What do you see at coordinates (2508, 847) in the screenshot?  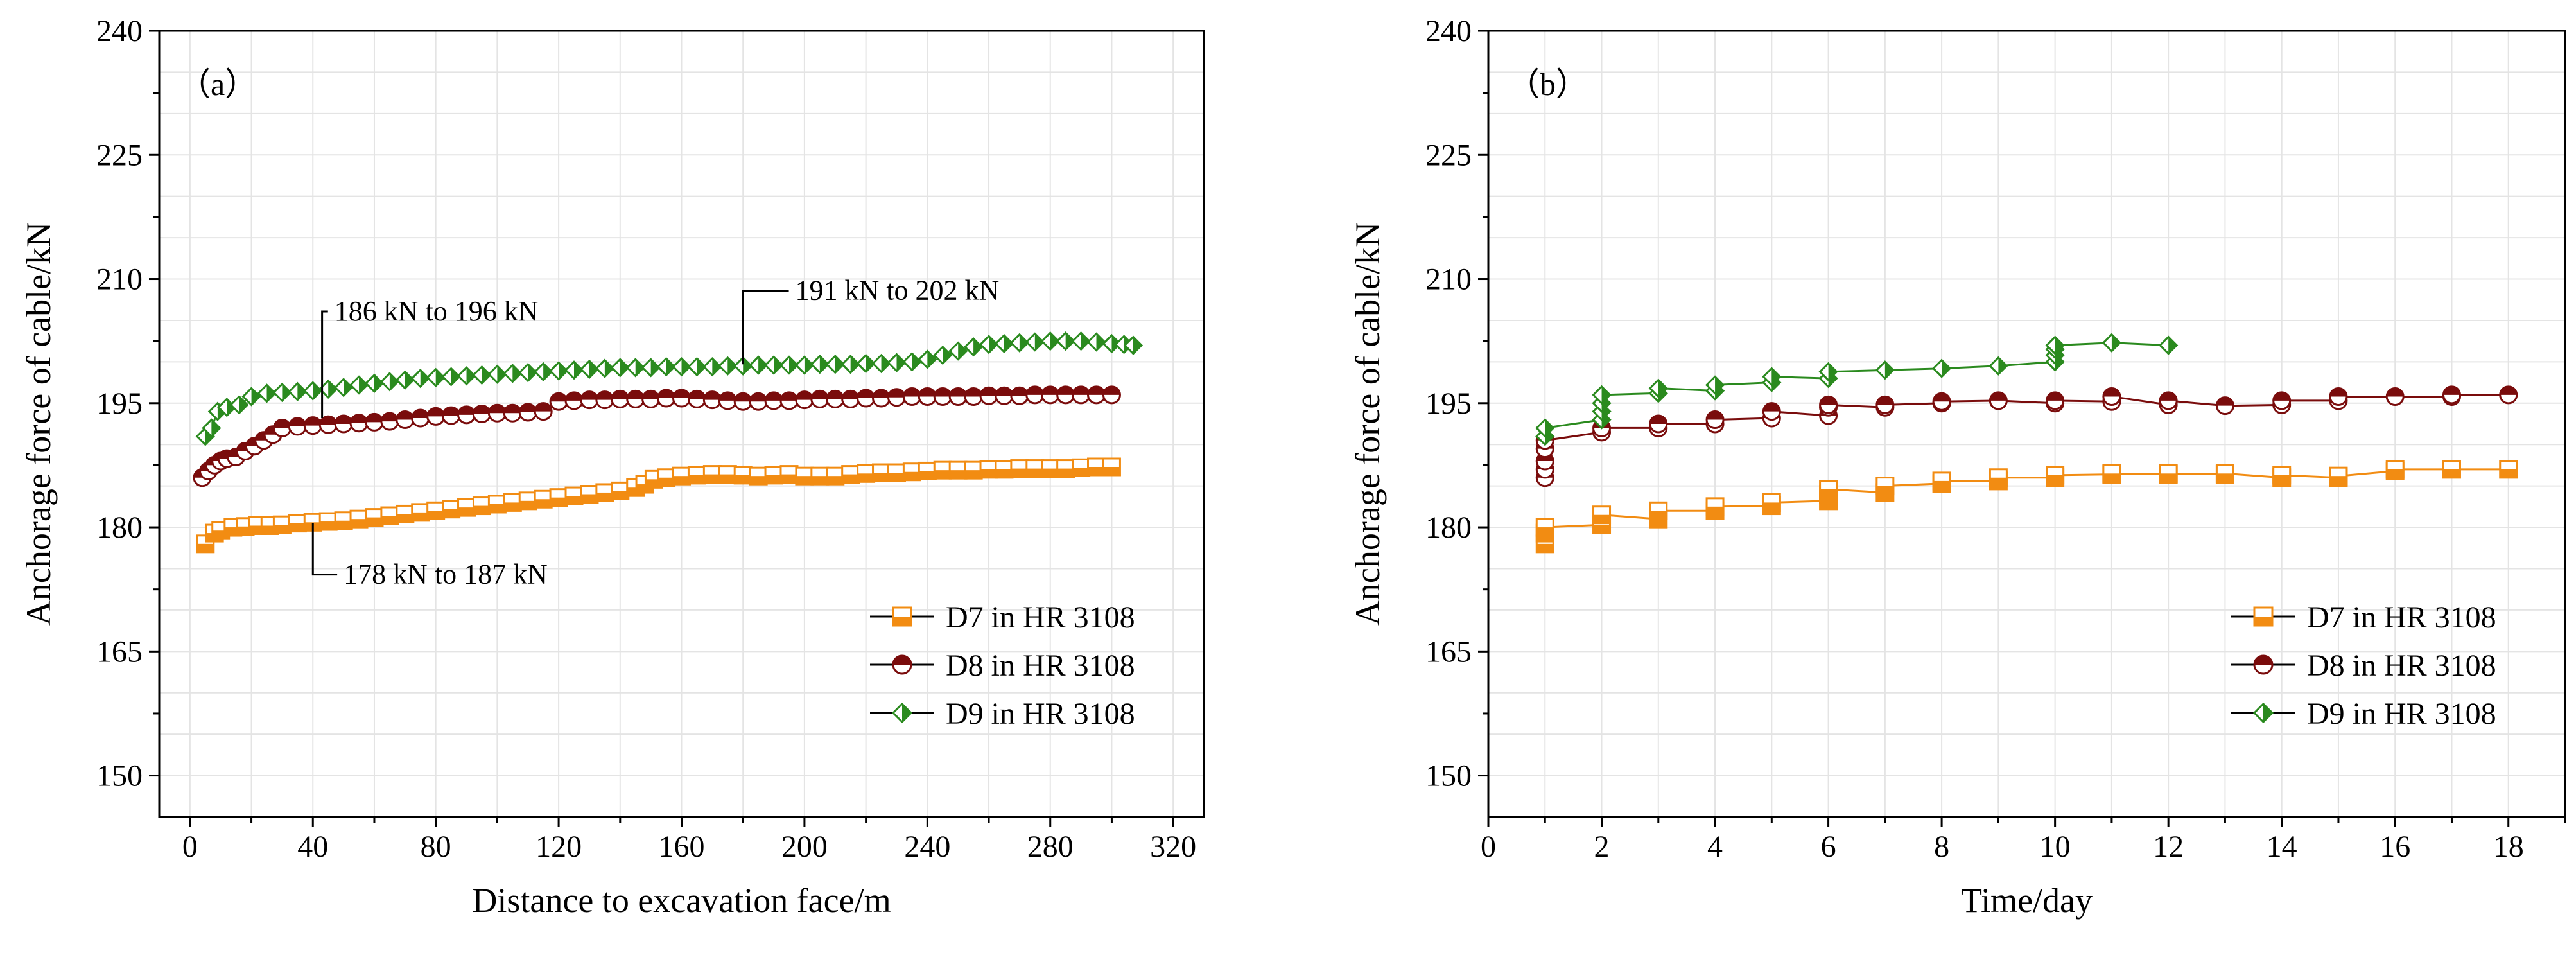 I see `x-tick-label: 18` at bounding box center [2508, 847].